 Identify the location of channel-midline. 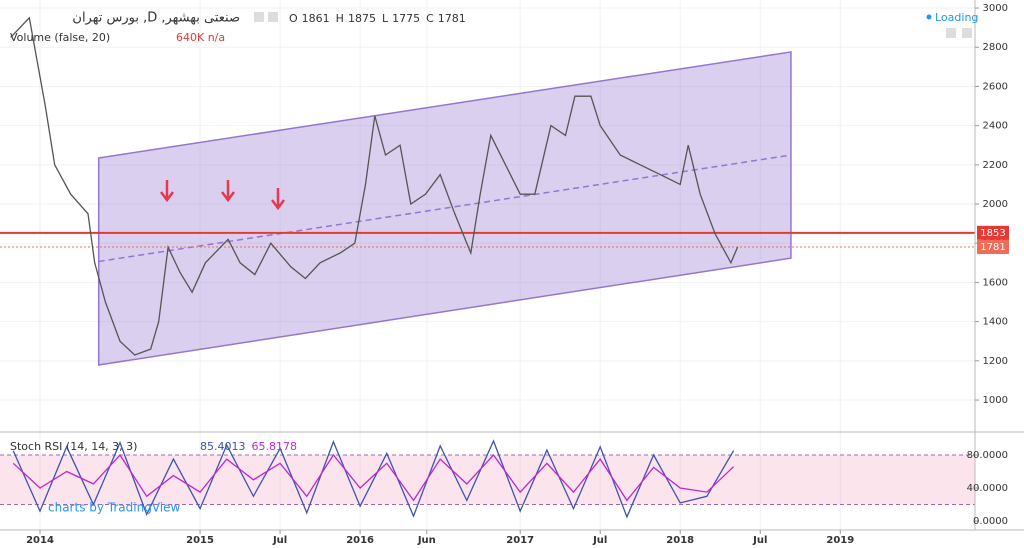
(445, 208).